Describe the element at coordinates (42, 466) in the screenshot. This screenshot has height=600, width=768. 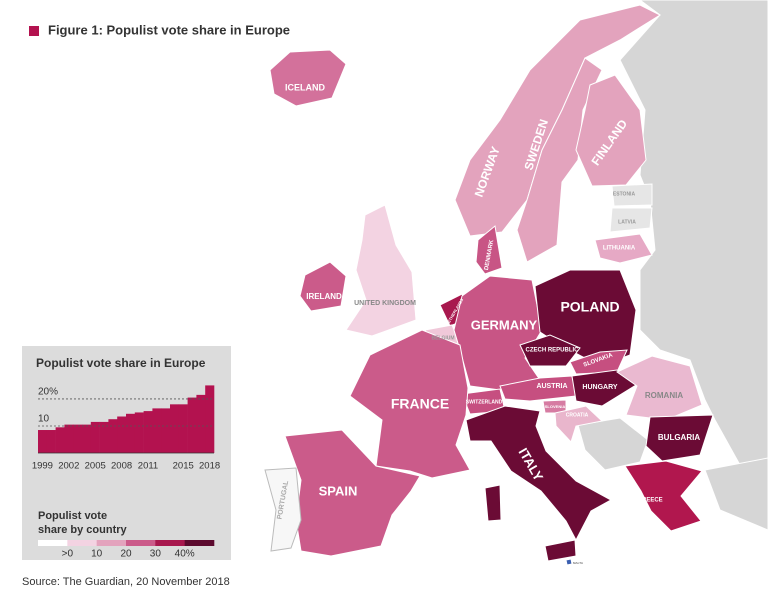
I see `x-tick-label: 1999` at that location.